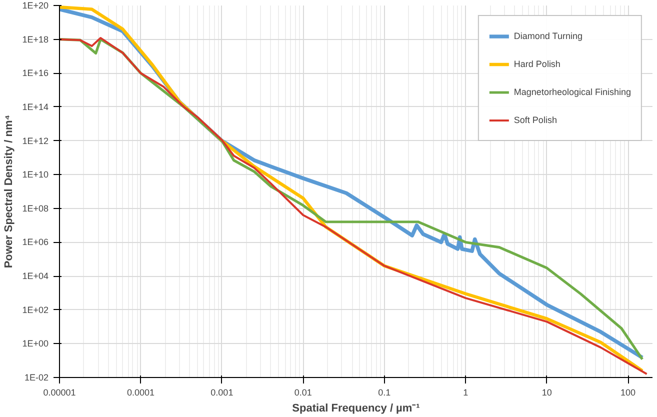  What do you see at coordinates (384, 393) in the screenshot?
I see `x-tick-label: 0.1` at bounding box center [384, 393].